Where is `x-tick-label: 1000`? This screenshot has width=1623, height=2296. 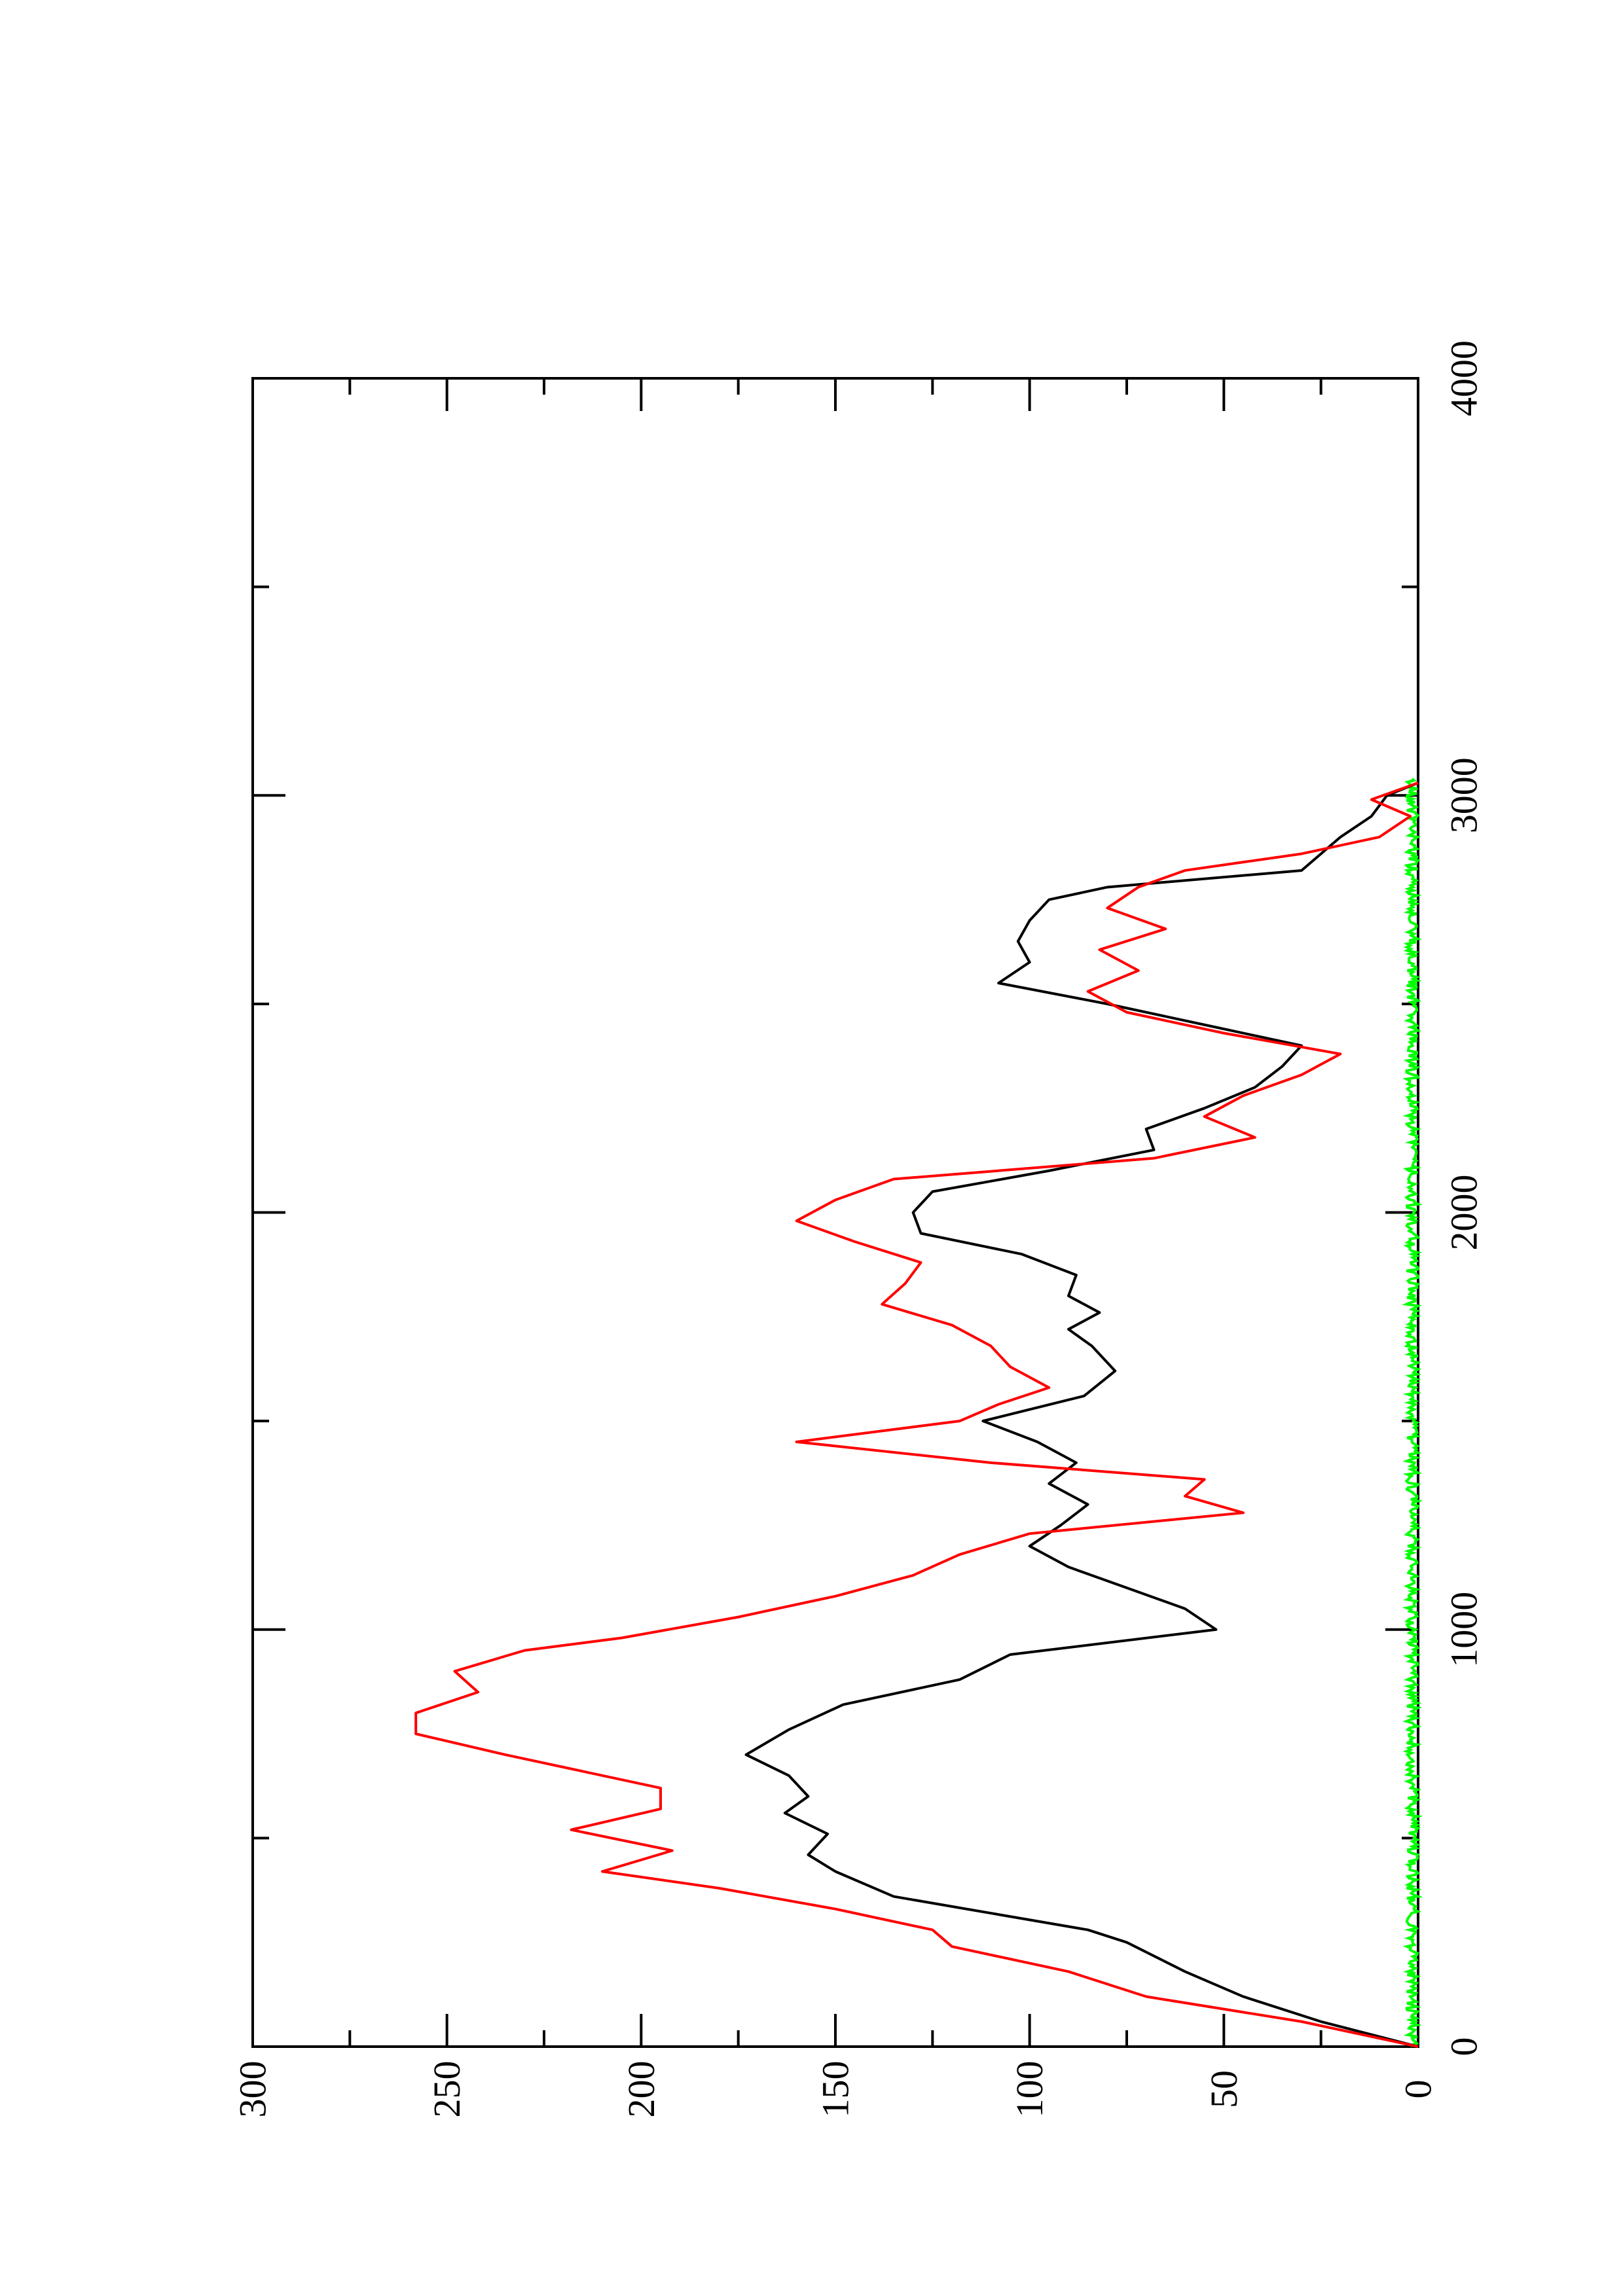
x-tick-label: 1000 is located at coordinates (1464, 1630).